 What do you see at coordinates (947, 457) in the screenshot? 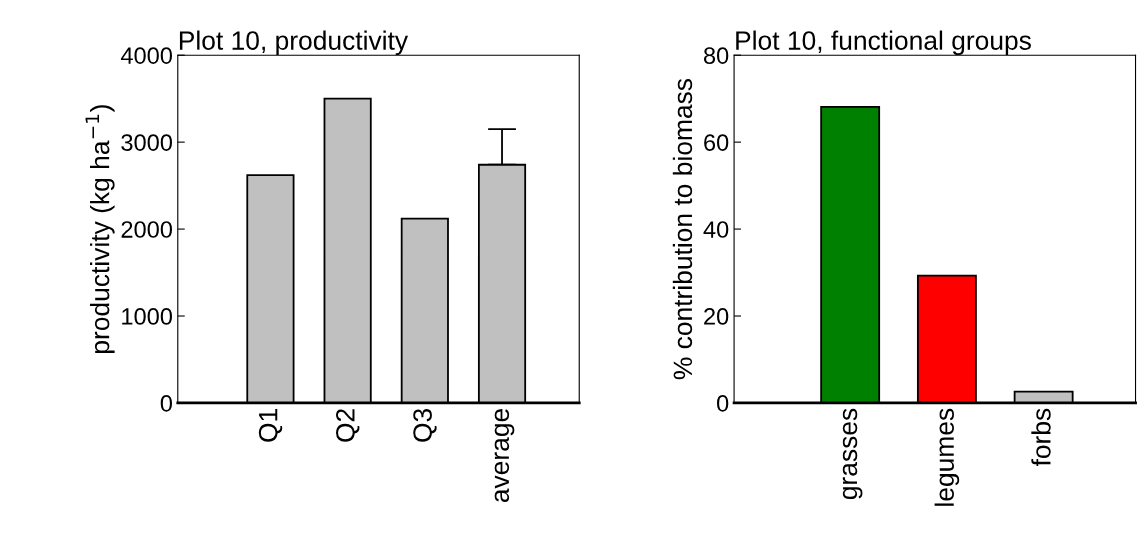
I see `x-tick-label: legumes` at bounding box center [947, 457].